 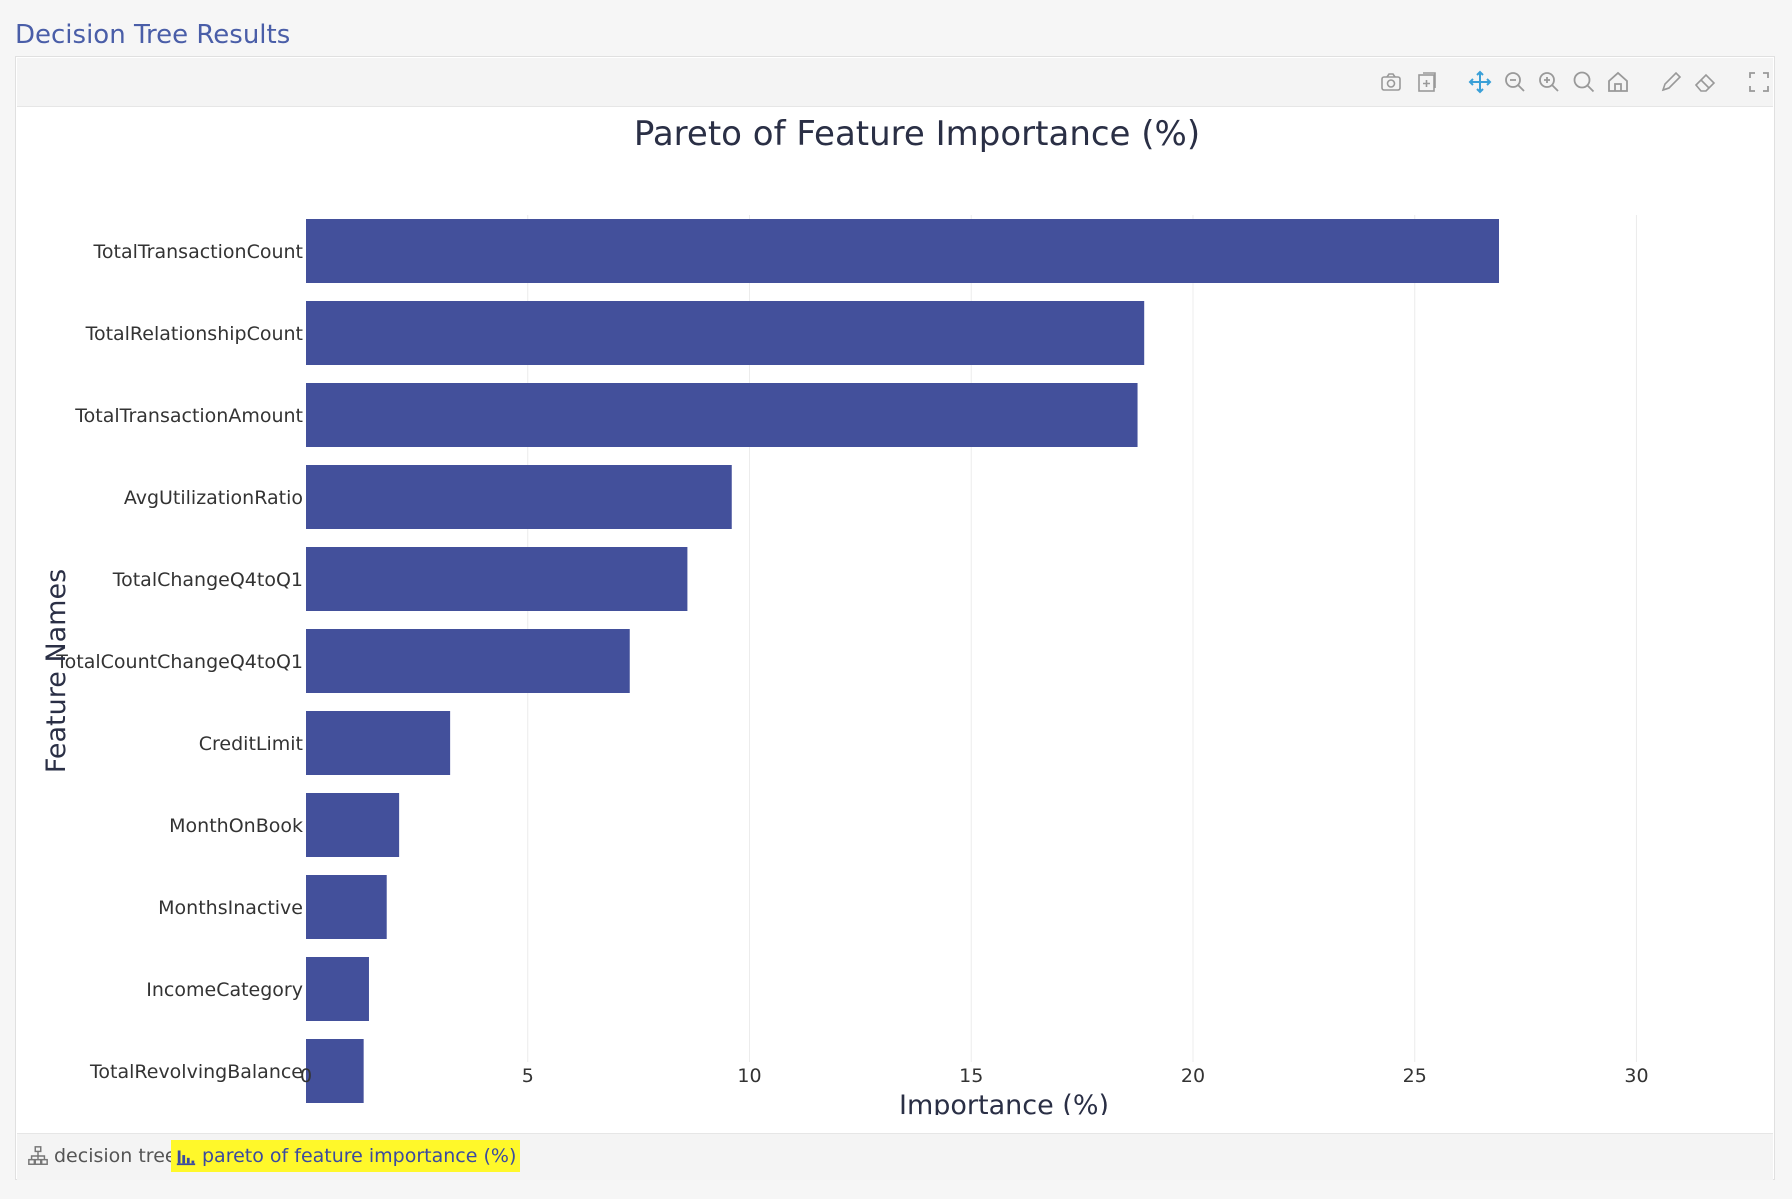 What do you see at coordinates (207, 580) in the screenshot?
I see `y-tick-label: TotalChangeQ4toQ1` at bounding box center [207, 580].